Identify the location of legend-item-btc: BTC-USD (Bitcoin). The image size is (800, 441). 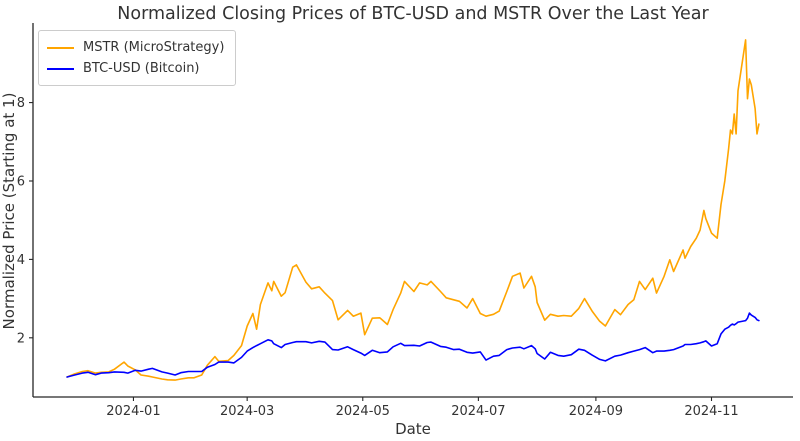
(135, 68).